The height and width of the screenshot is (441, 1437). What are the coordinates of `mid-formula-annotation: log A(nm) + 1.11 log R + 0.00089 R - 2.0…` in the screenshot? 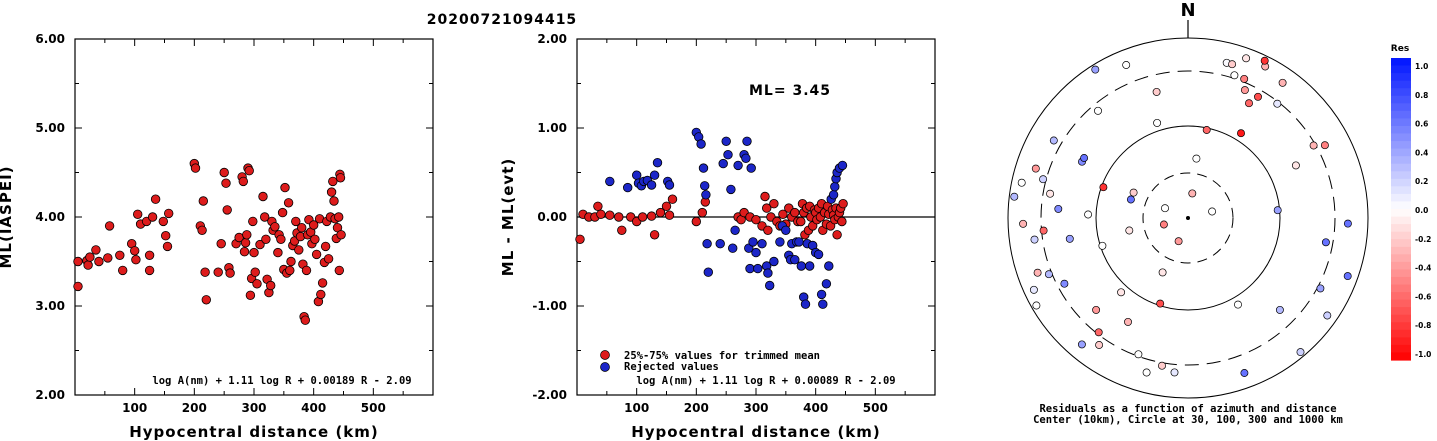 It's located at (765, 381).